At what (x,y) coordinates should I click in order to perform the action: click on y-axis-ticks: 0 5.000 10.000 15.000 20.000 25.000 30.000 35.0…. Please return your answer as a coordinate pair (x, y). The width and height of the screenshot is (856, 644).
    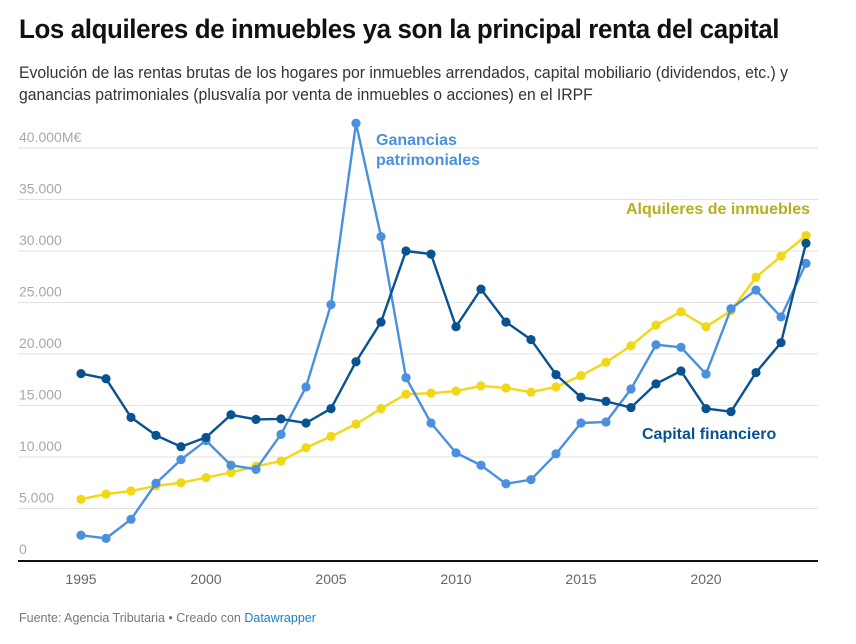
    Looking at the image, I should click on (50, 343).